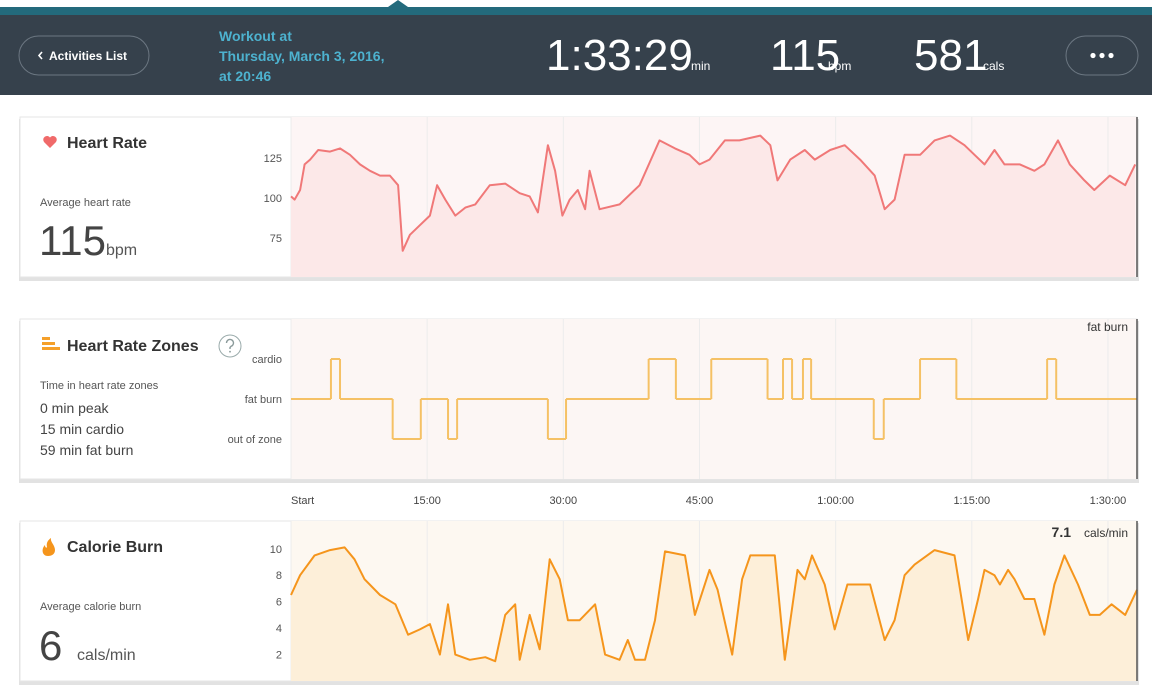 This screenshot has height=694, width=1152. I want to click on area-fill, so click(714, 614).